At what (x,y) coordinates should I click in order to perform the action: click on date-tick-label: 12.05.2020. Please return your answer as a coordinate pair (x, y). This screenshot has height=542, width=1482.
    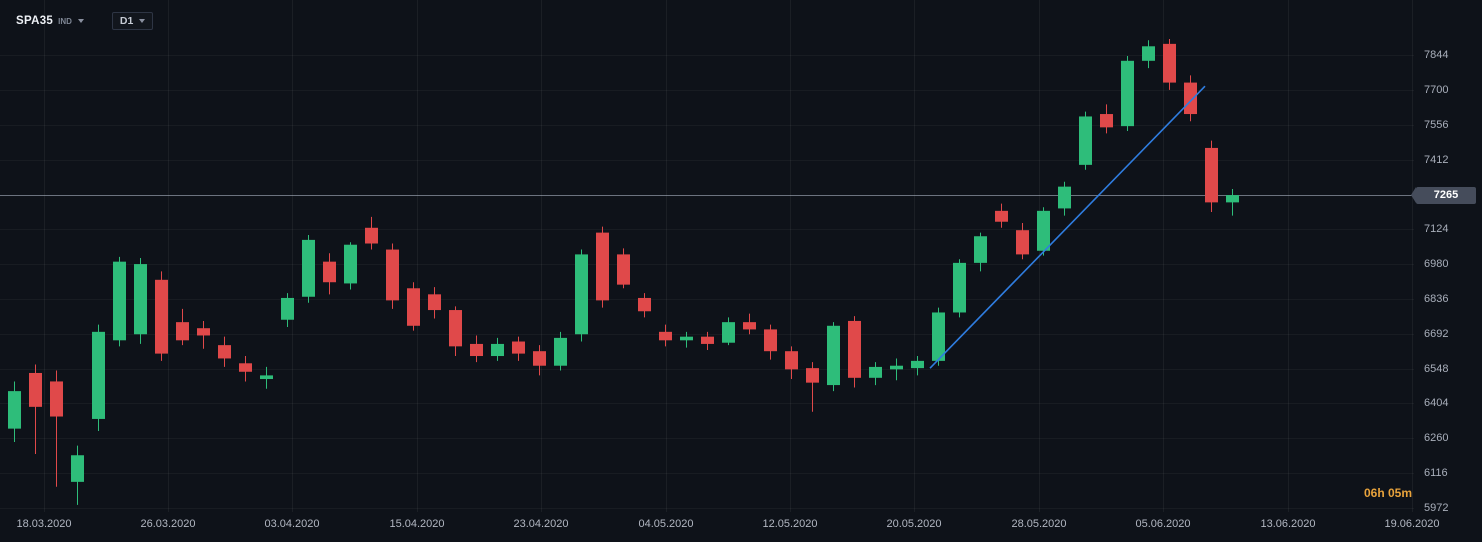
    Looking at the image, I should click on (790, 524).